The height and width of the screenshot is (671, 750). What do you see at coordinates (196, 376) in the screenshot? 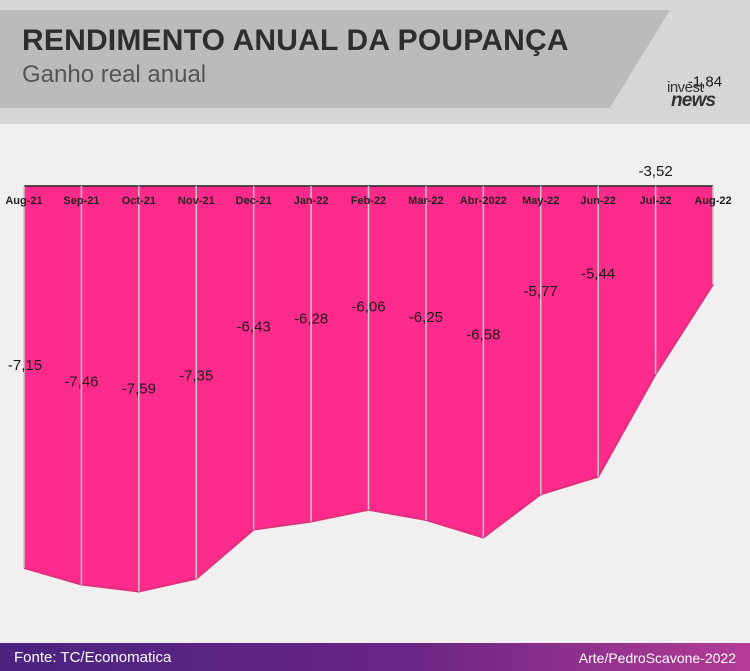
I see `data-label: -7,35` at bounding box center [196, 376].